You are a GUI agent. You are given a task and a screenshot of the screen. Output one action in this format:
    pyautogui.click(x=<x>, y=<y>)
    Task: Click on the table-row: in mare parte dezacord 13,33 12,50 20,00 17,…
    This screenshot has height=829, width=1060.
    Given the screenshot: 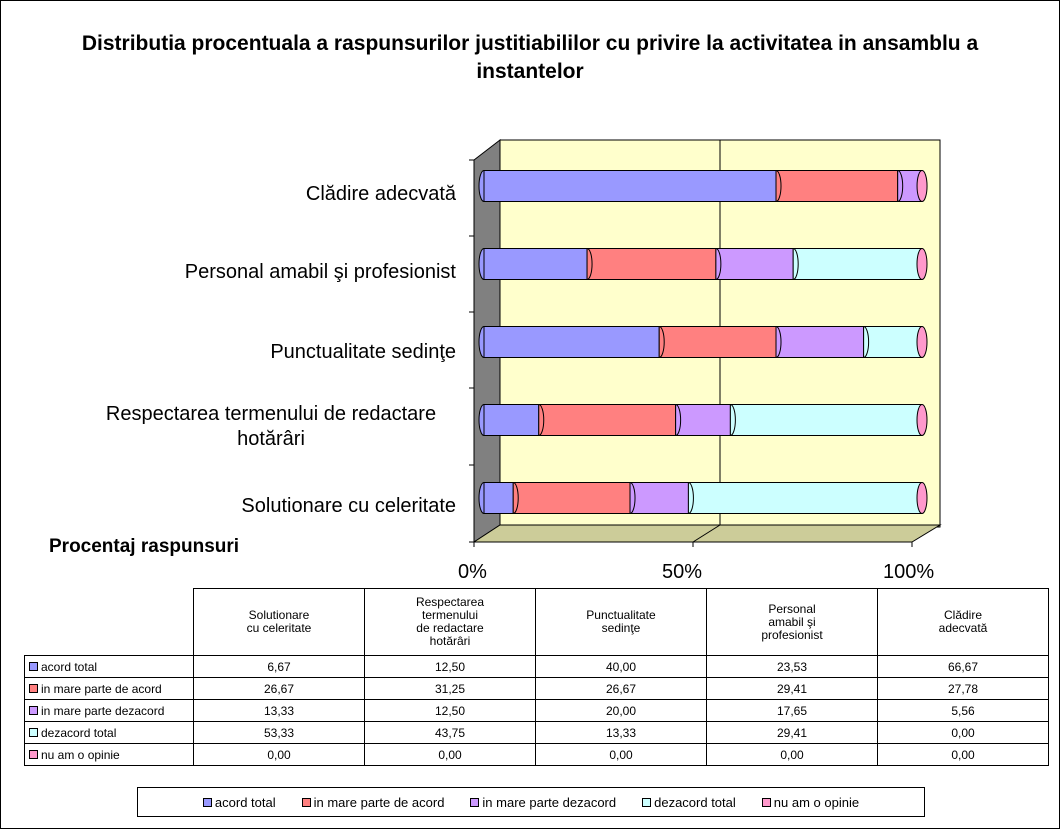 What is the action you would take?
    pyautogui.click(x=536, y=710)
    